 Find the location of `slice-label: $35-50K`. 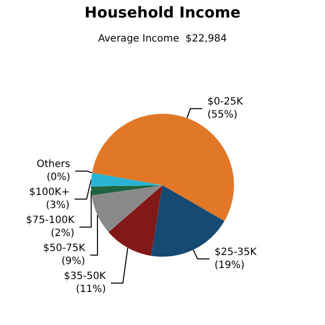

slice-label: $35-50K is located at coordinates (85, 276).